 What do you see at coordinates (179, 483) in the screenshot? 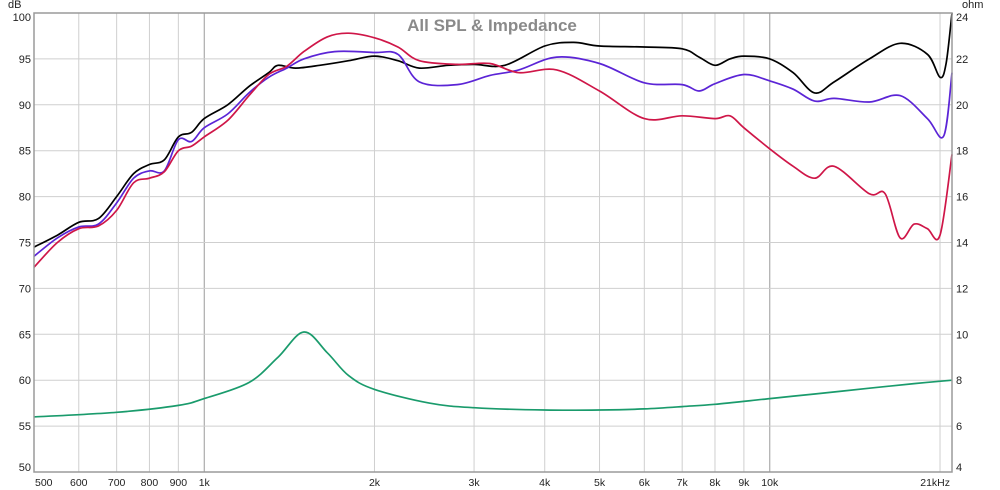
I see `x-tick-label: 900` at bounding box center [179, 483].